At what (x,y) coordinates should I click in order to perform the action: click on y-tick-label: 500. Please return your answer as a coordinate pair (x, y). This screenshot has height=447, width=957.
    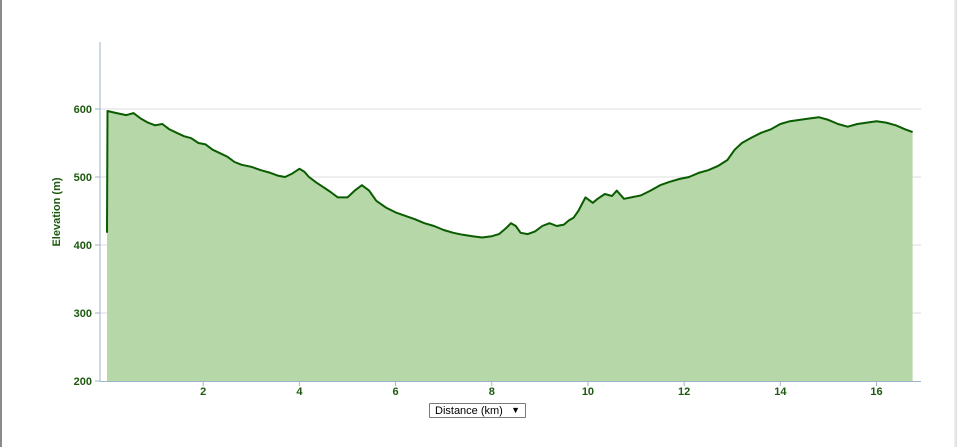
    Looking at the image, I should click on (83, 178).